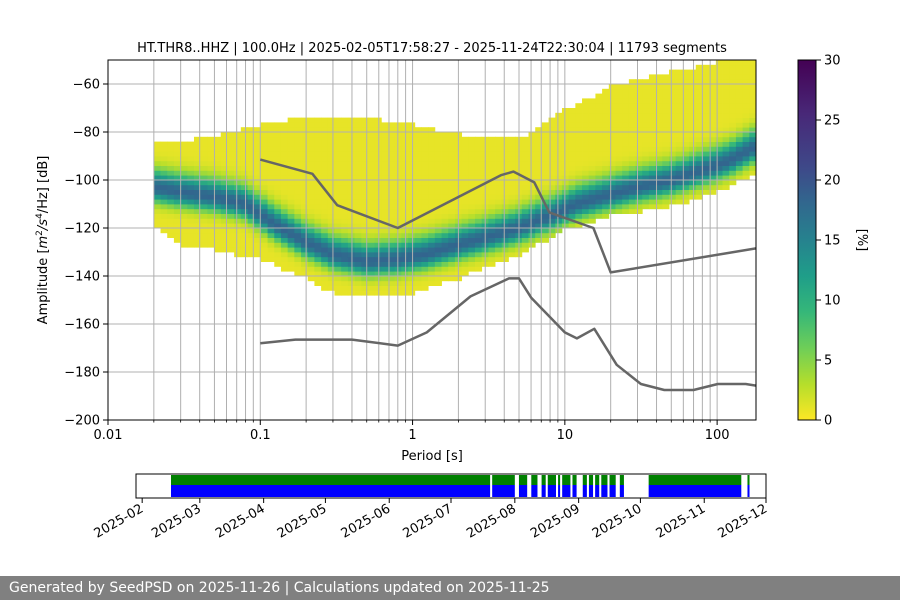 The width and height of the screenshot is (900, 600). I want to click on y-tick-label: −140, so click(82, 277).